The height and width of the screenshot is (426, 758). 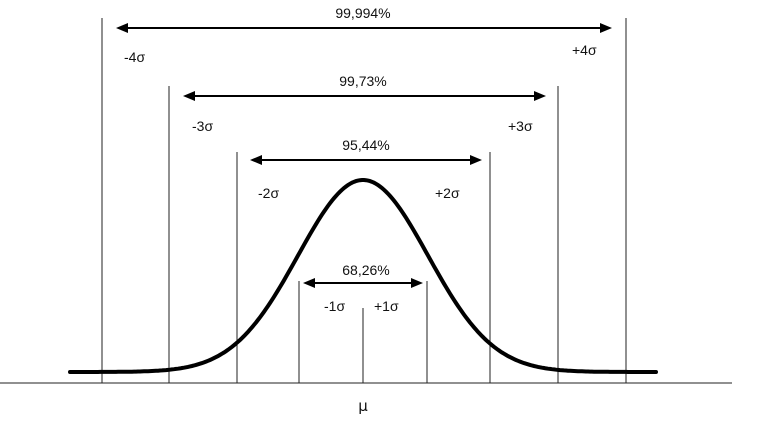 What do you see at coordinates (363, 406) in the screenshot?
I see `mean-label: μ` at bounding box center [363, 406].